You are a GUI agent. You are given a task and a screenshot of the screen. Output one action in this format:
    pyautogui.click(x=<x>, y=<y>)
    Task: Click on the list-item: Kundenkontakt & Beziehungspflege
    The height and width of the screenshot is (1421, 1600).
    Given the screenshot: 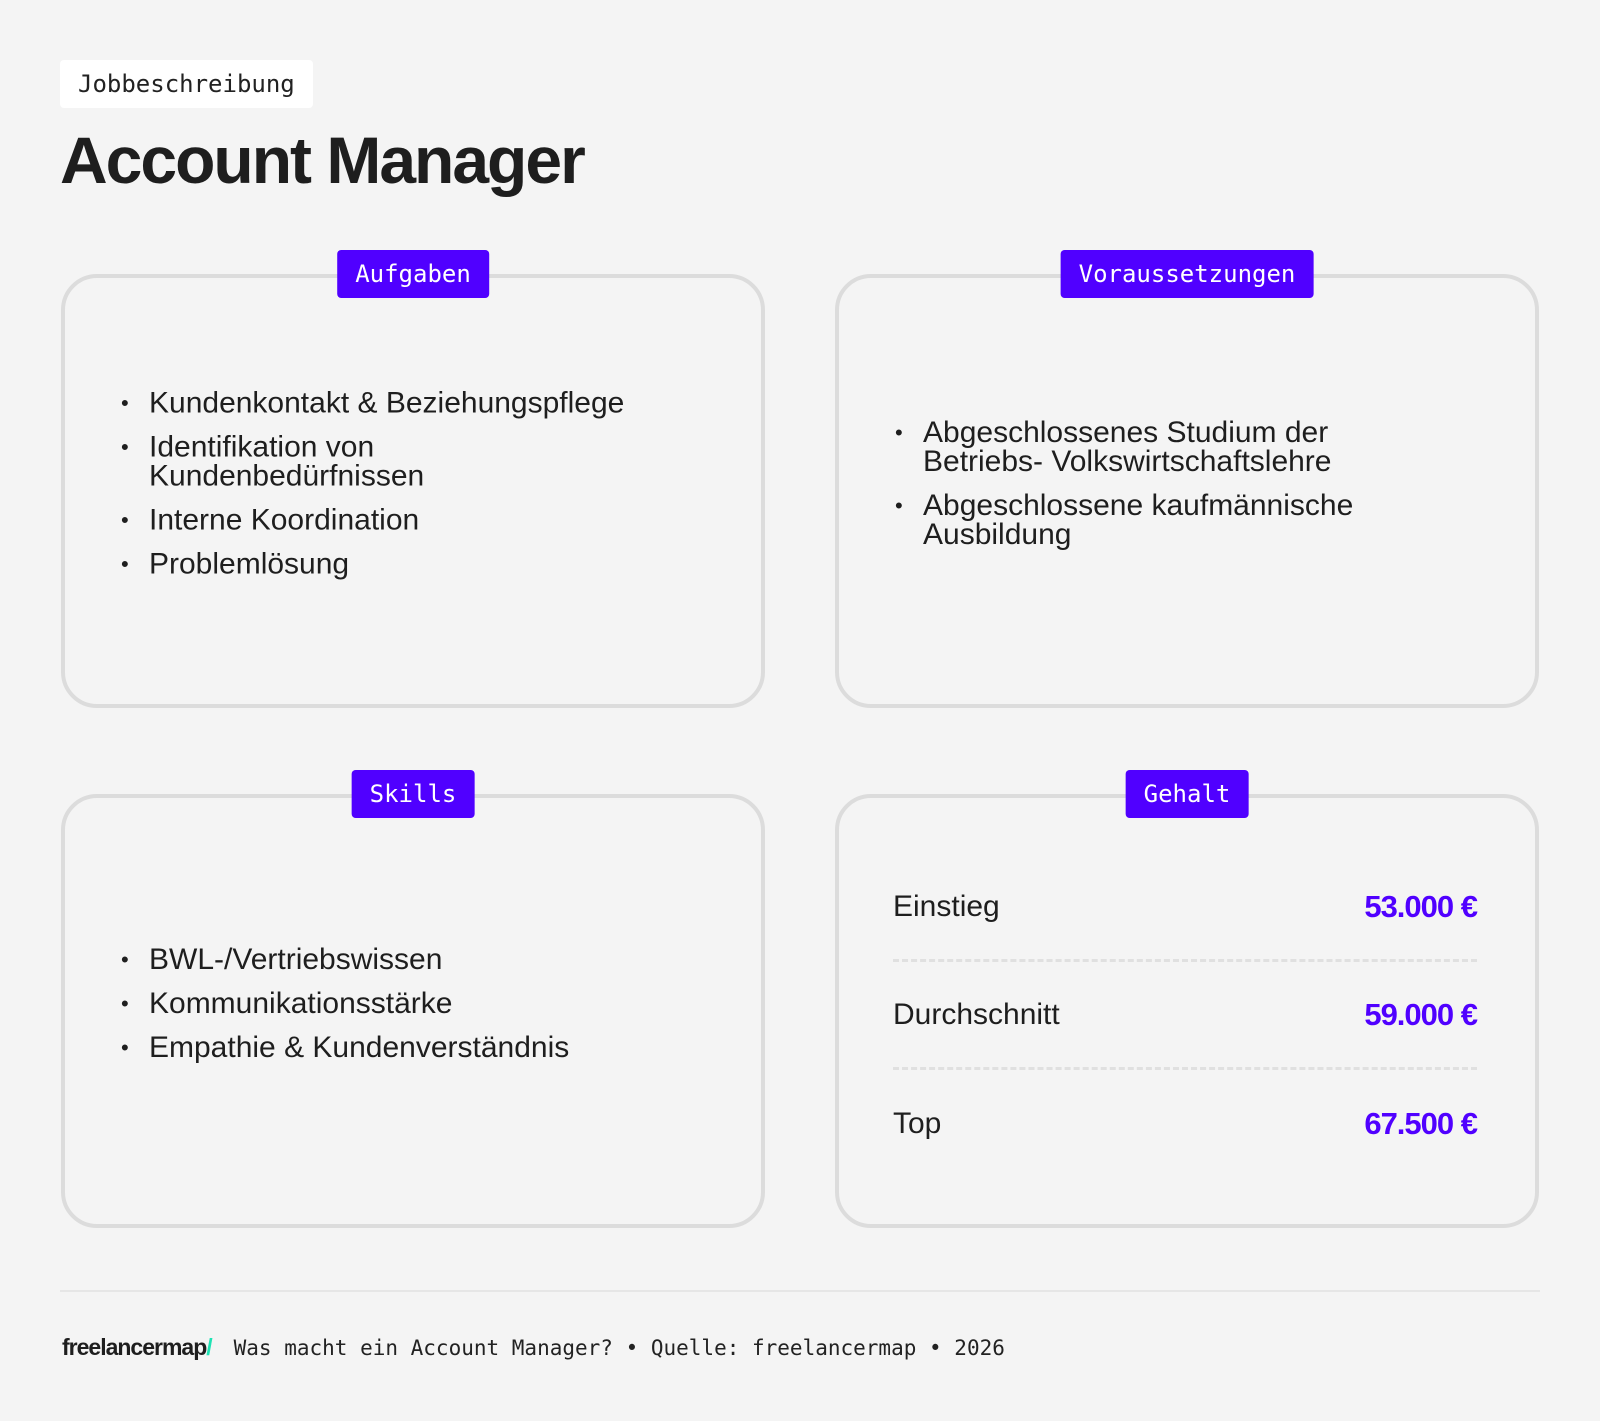 What is the action you would take?
    pyautogui.click(x=421, y=403)
    